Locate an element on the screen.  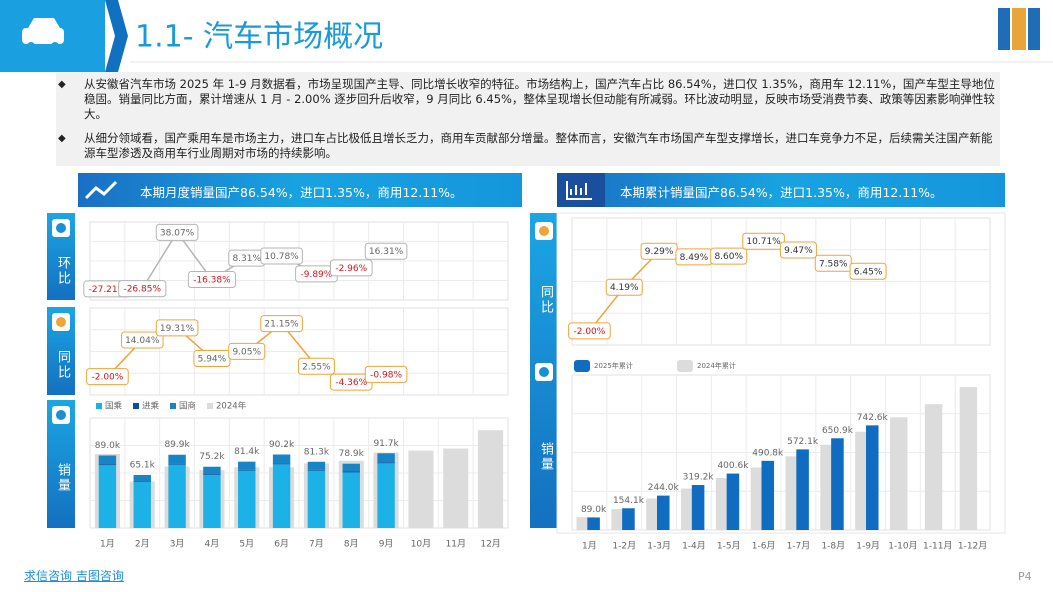
value-label: 400.6k is located at coordinates (733, 466).